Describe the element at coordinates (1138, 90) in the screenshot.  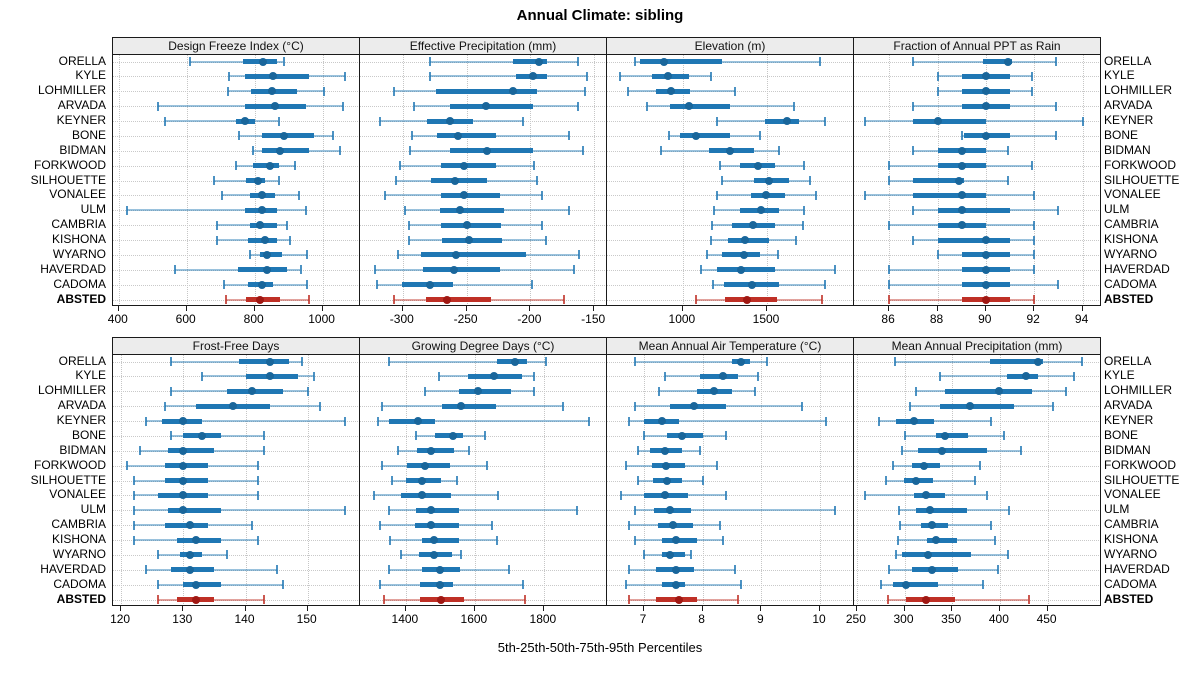
I see `site-label-right-lohmiller: LOHMILLER` at that location.